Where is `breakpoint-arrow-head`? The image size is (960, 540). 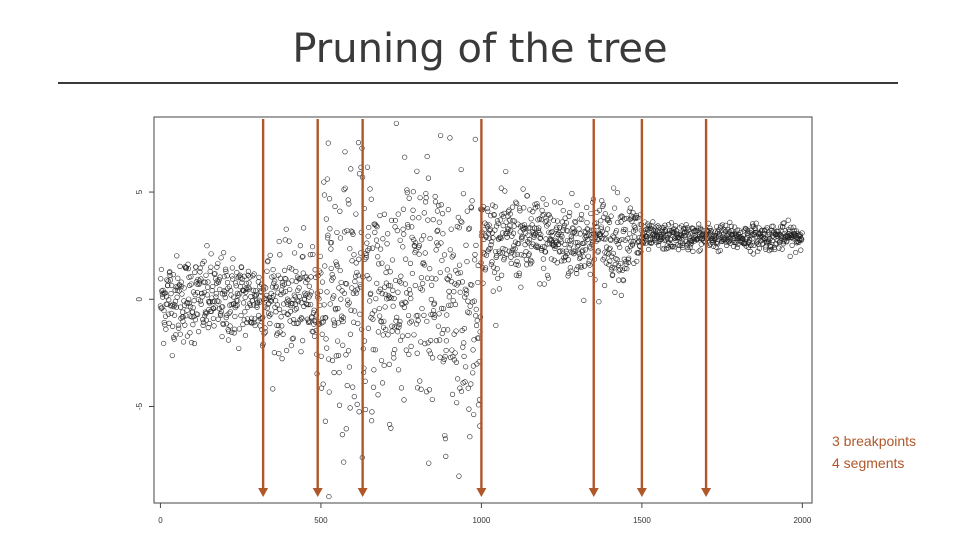 breakpoint-arrow-head is located at coordinates (706, 492).